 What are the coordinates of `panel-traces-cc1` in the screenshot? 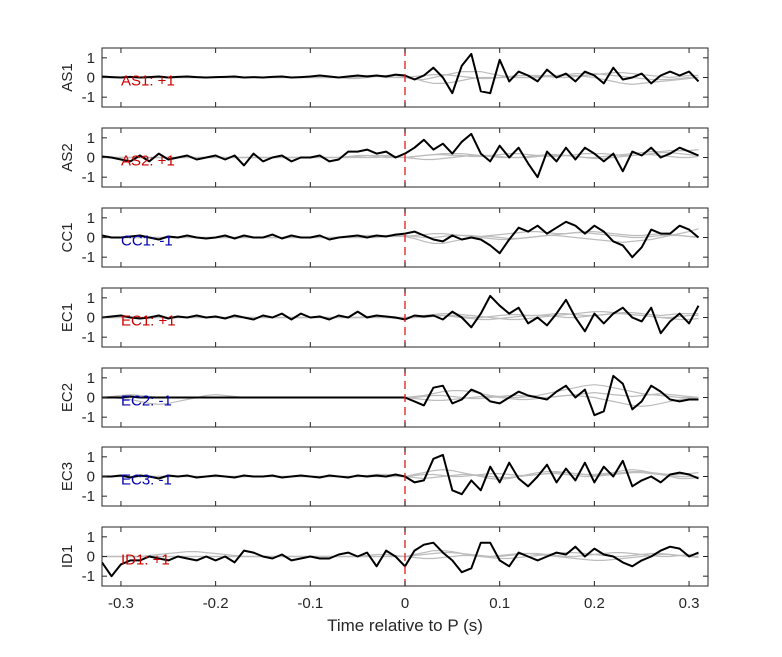 It's located at (401, 239).